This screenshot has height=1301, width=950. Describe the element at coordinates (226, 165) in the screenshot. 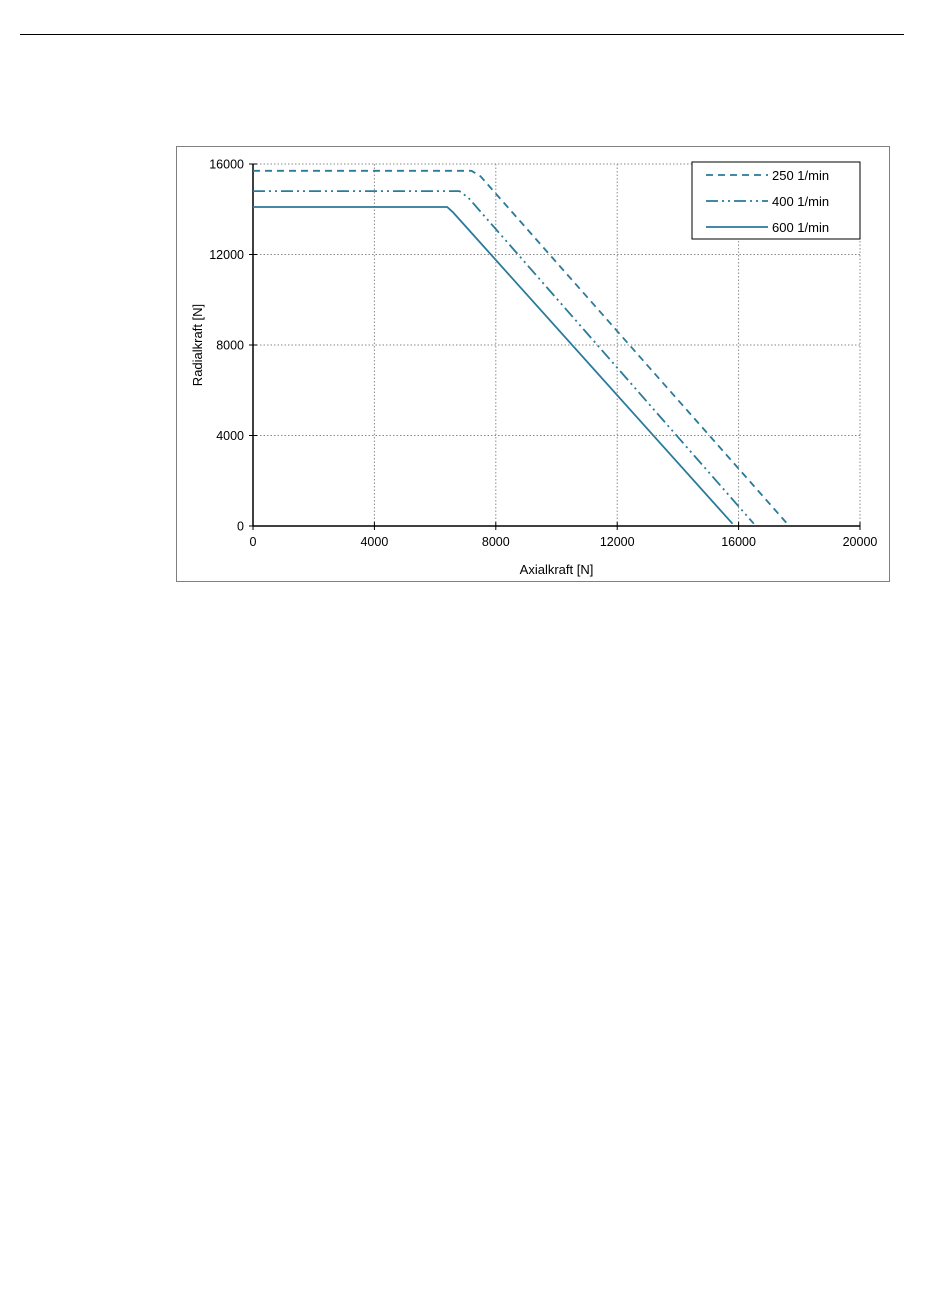

I see `y-tick-label: 16000` at that location.